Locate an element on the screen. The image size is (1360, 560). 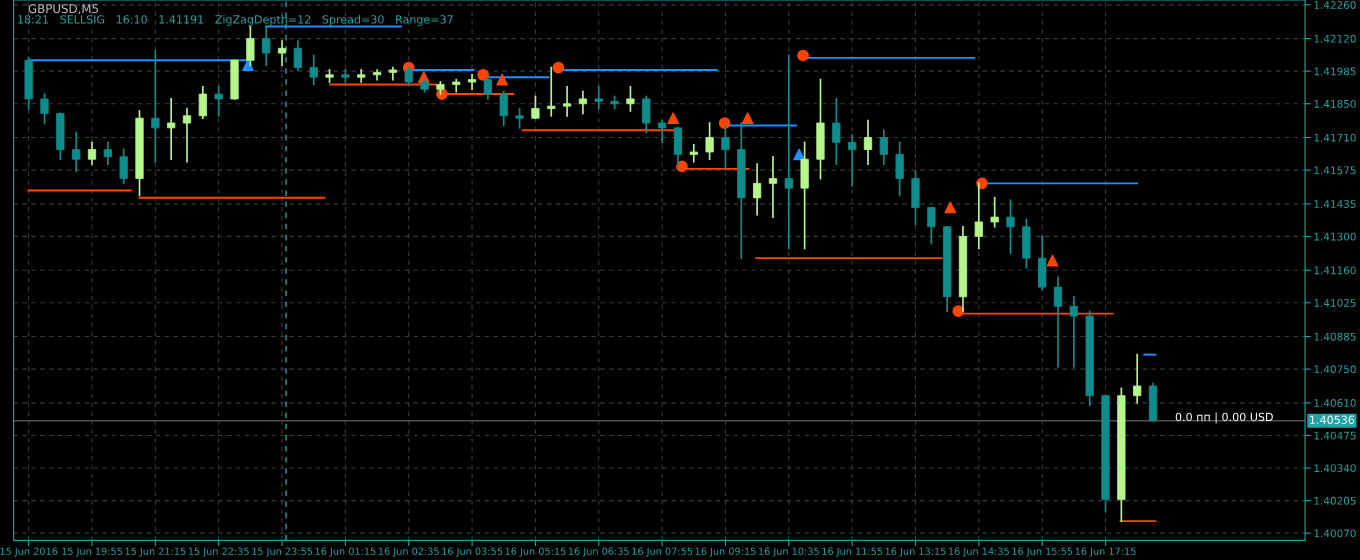
x-tick-label: 16 Jun 06:35 is located at coordinates (598, 552).